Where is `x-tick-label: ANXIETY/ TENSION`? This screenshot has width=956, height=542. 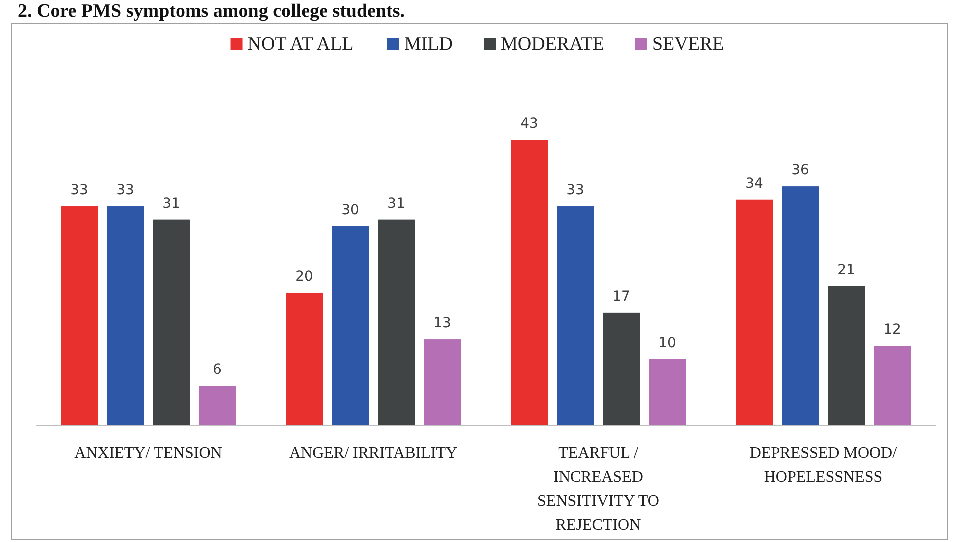
x-tick-label: ANXIETY/ TENSION is located at coordinates (148, 453).